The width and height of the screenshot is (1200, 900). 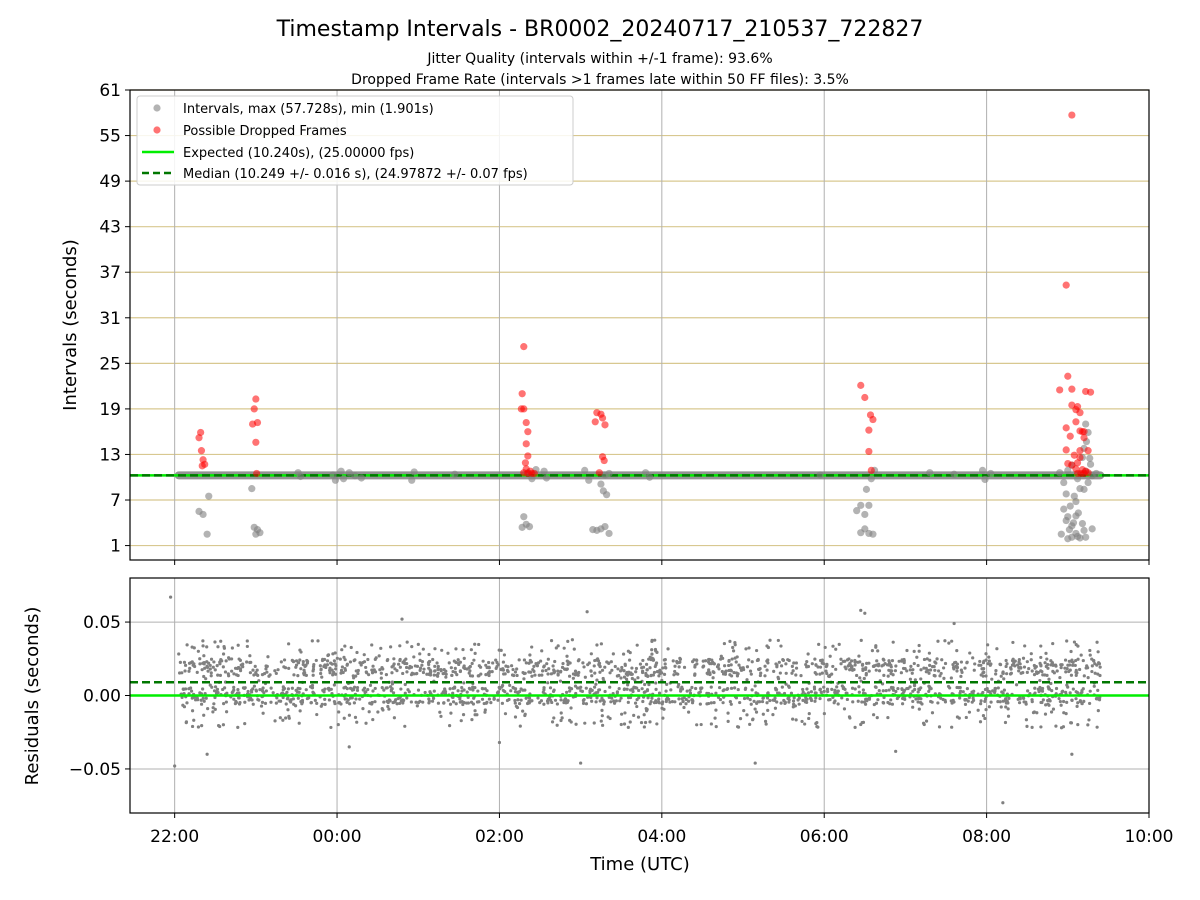 What do you see at coordinates (102, 623) in the screenshot?
I see `residuals-y-tick-label: 0.05` at bounding box center [102, 623].